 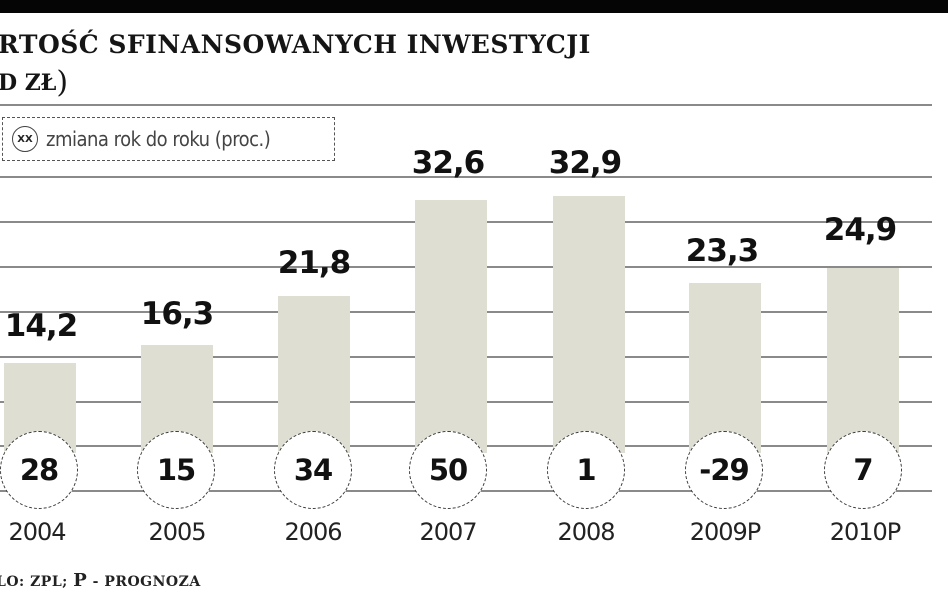 I want to click on legend-text: zmiana rok do roku (proc.), so click(x=158, y=139).